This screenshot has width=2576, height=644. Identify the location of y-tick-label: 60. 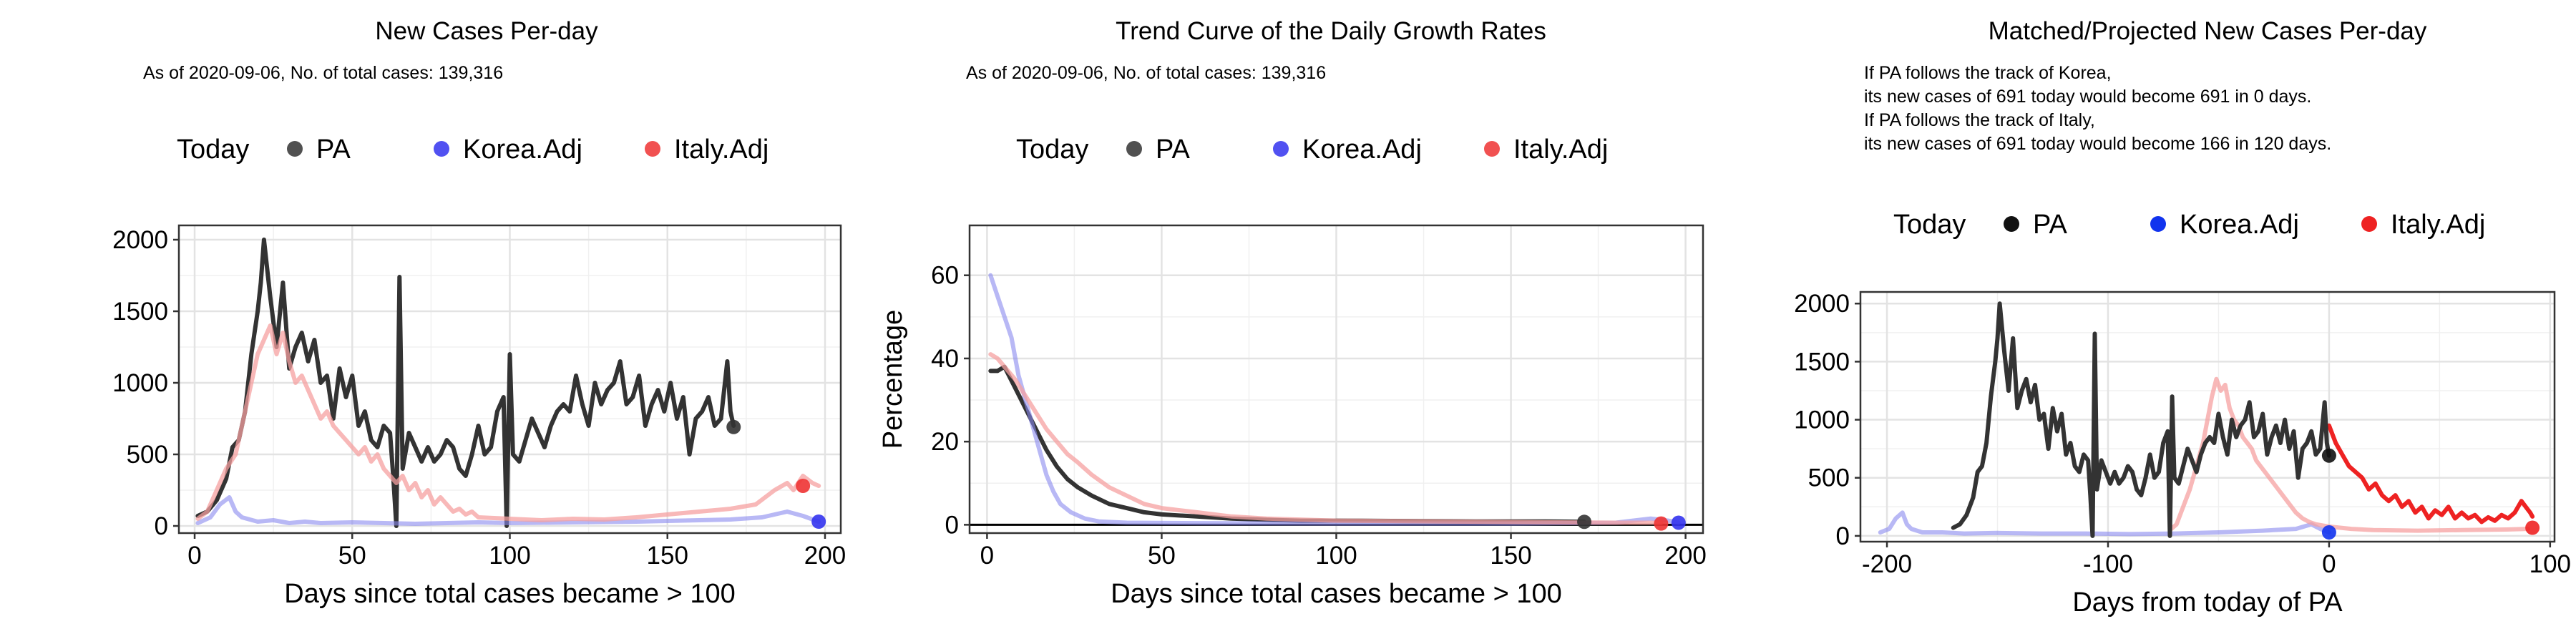
(945, 276).